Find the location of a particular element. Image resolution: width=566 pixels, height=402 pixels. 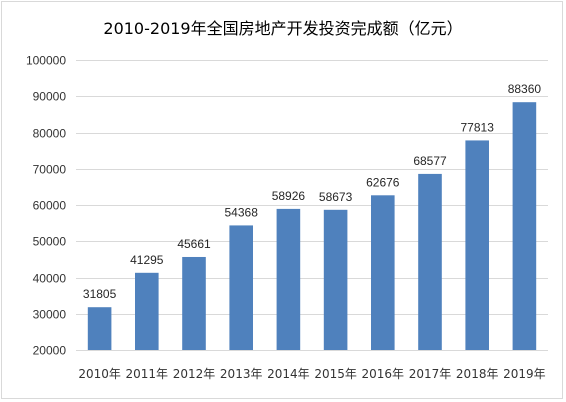

y-tick-label: 60000 is located at coordinates (50, 206).